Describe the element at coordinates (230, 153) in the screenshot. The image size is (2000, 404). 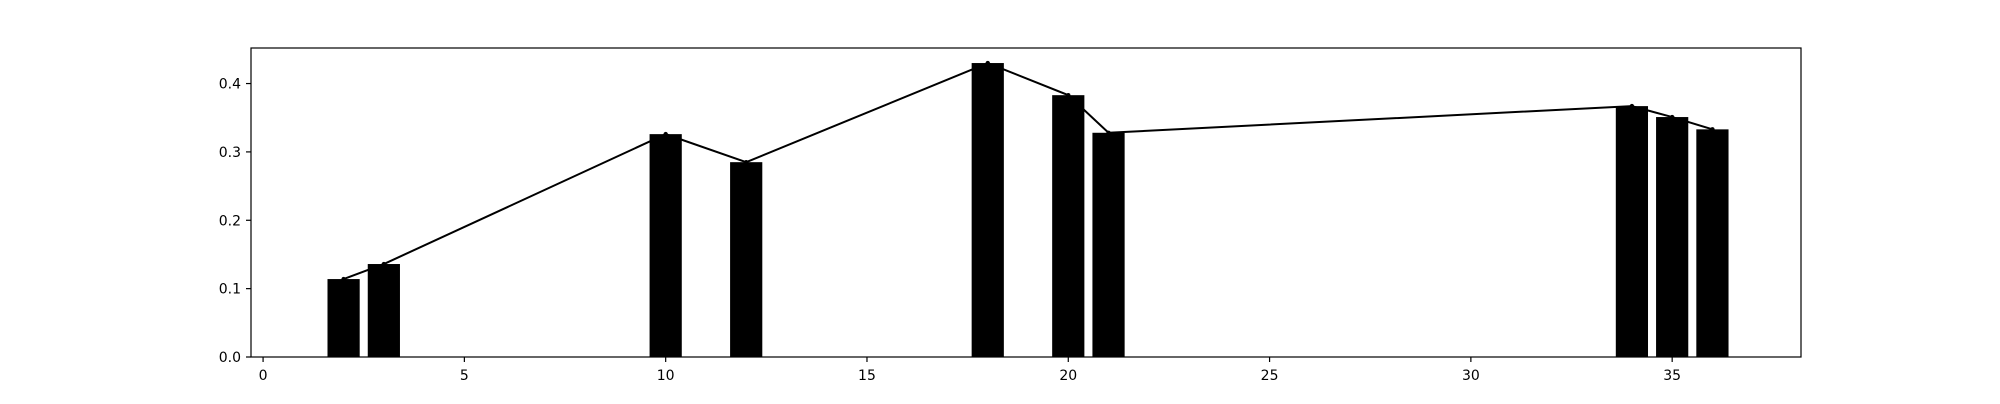
I see `y-tick-label-3: 0.3` at that location.